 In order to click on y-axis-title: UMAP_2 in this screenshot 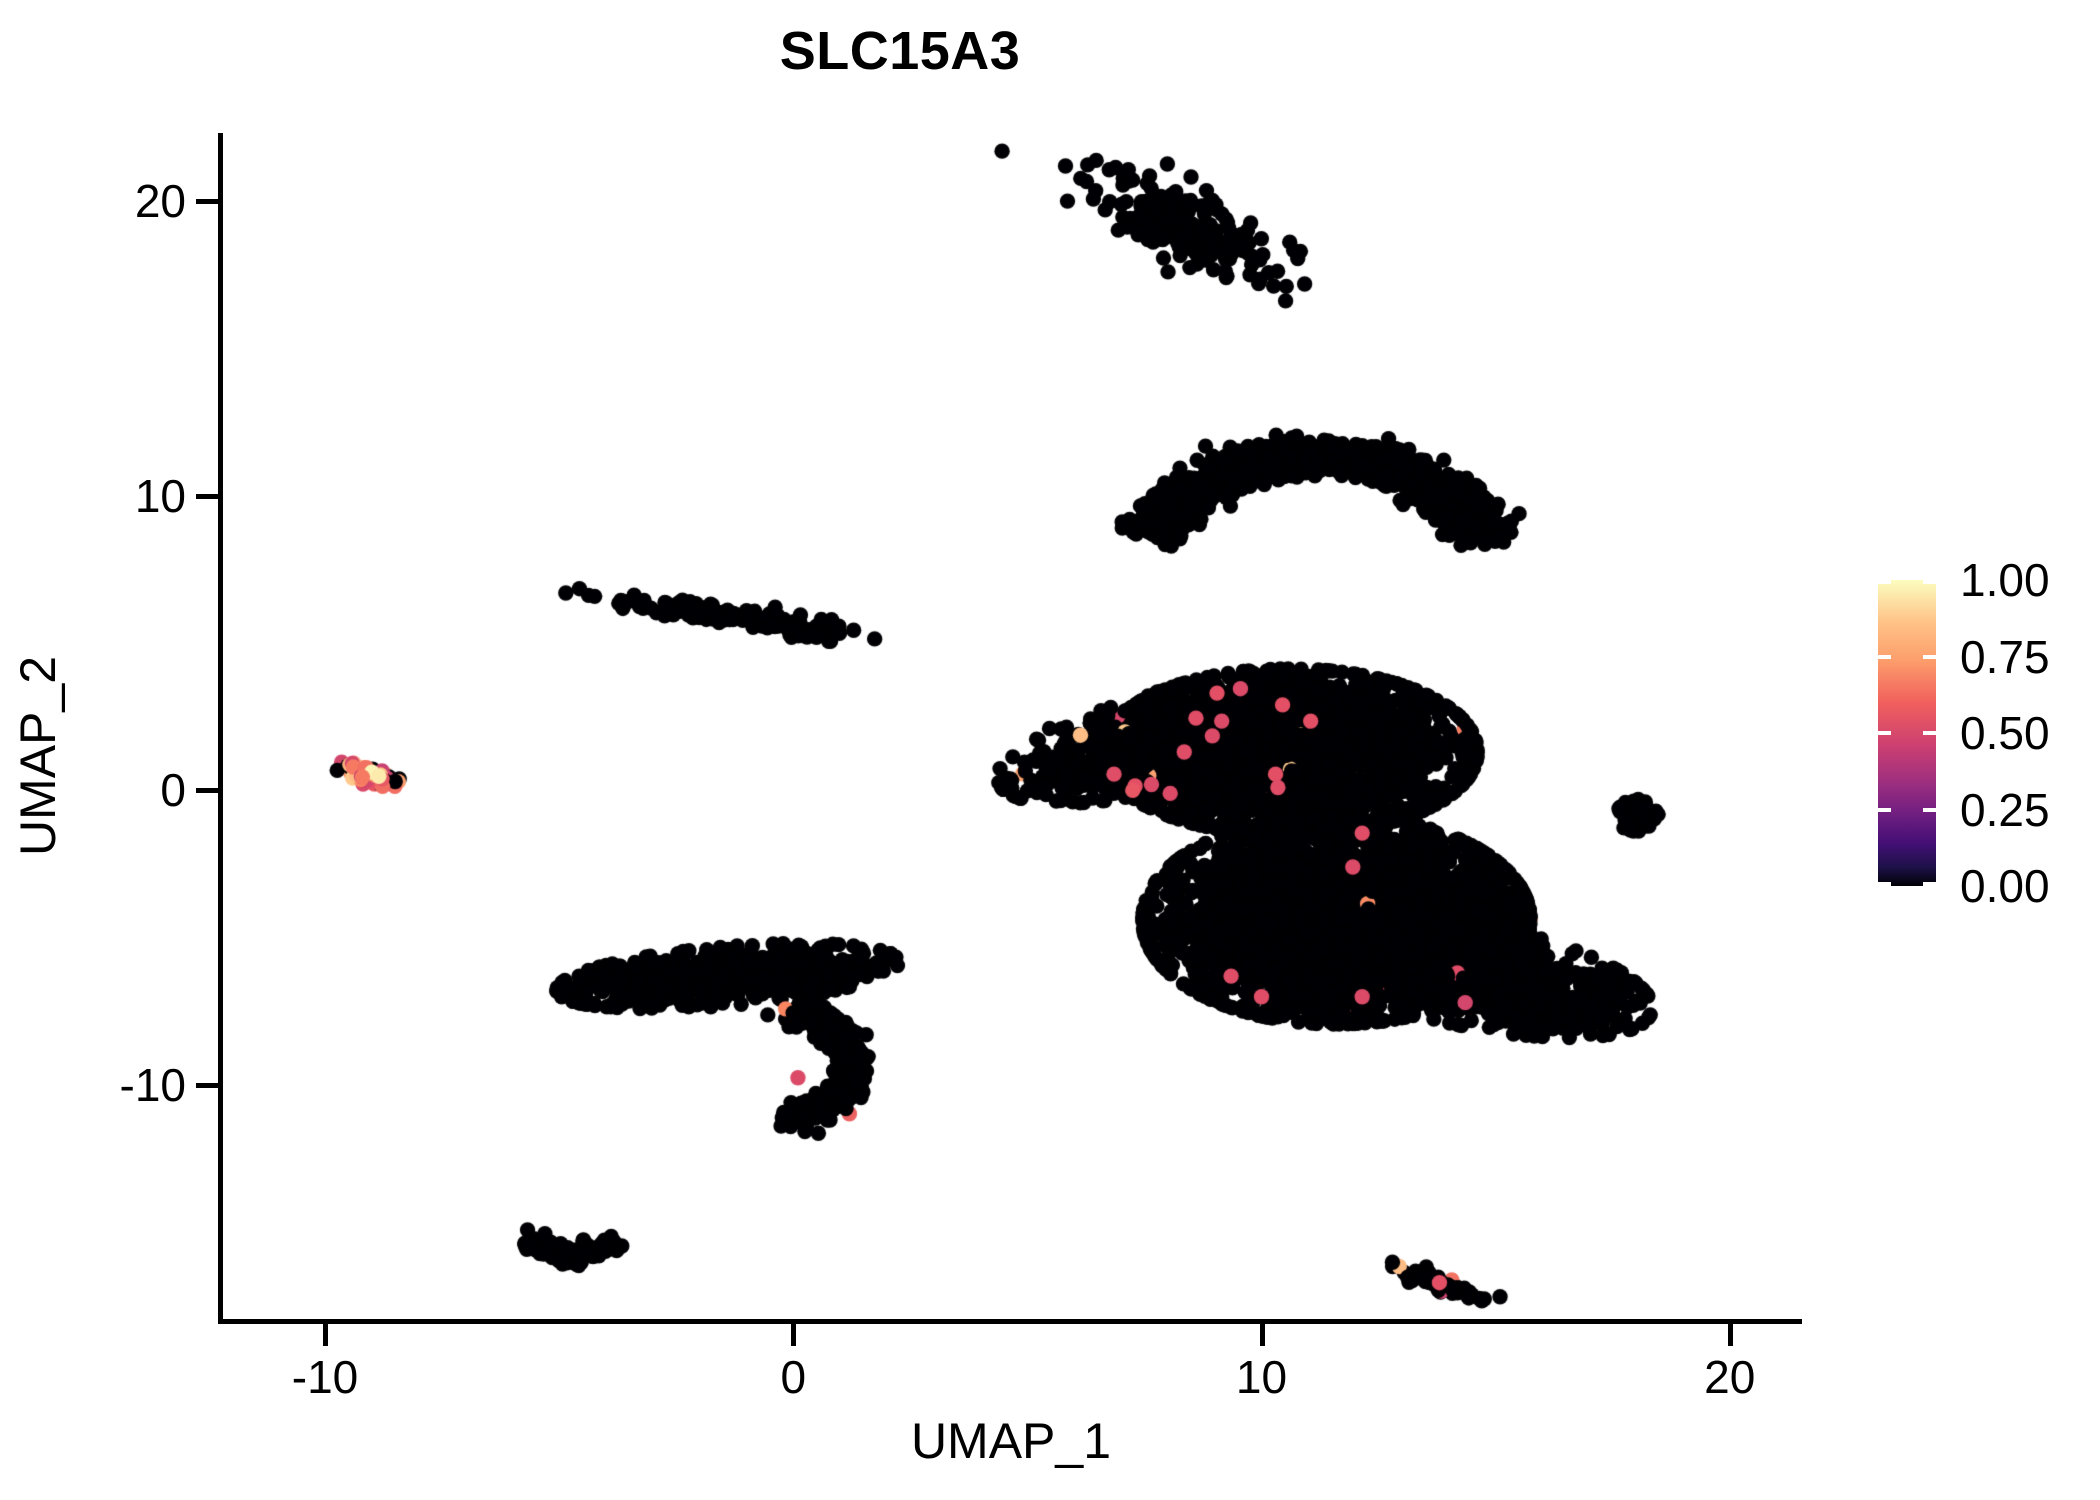, I will do `click(38, 756)`.